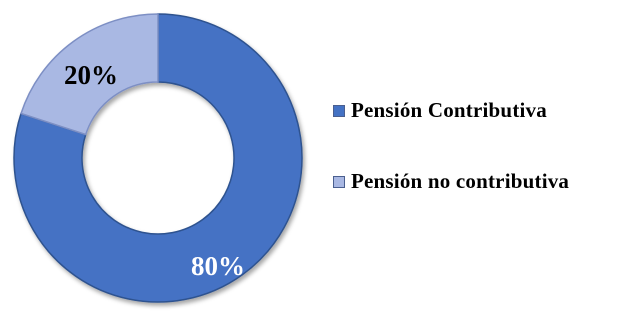 This screenshot has width=630, height=320. I want to click on legend-item-pension-contributiva: Pensión Contributiva, so click(451, 110).